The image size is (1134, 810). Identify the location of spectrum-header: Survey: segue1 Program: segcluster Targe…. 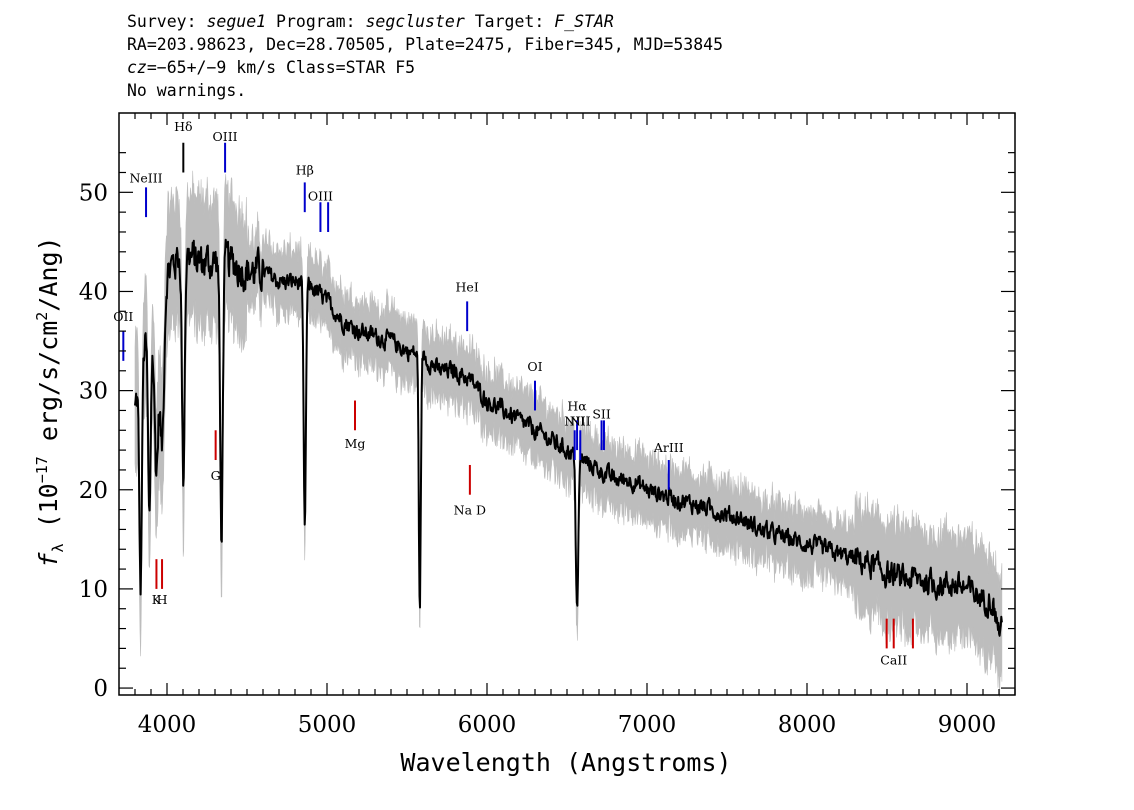
(425, 56).